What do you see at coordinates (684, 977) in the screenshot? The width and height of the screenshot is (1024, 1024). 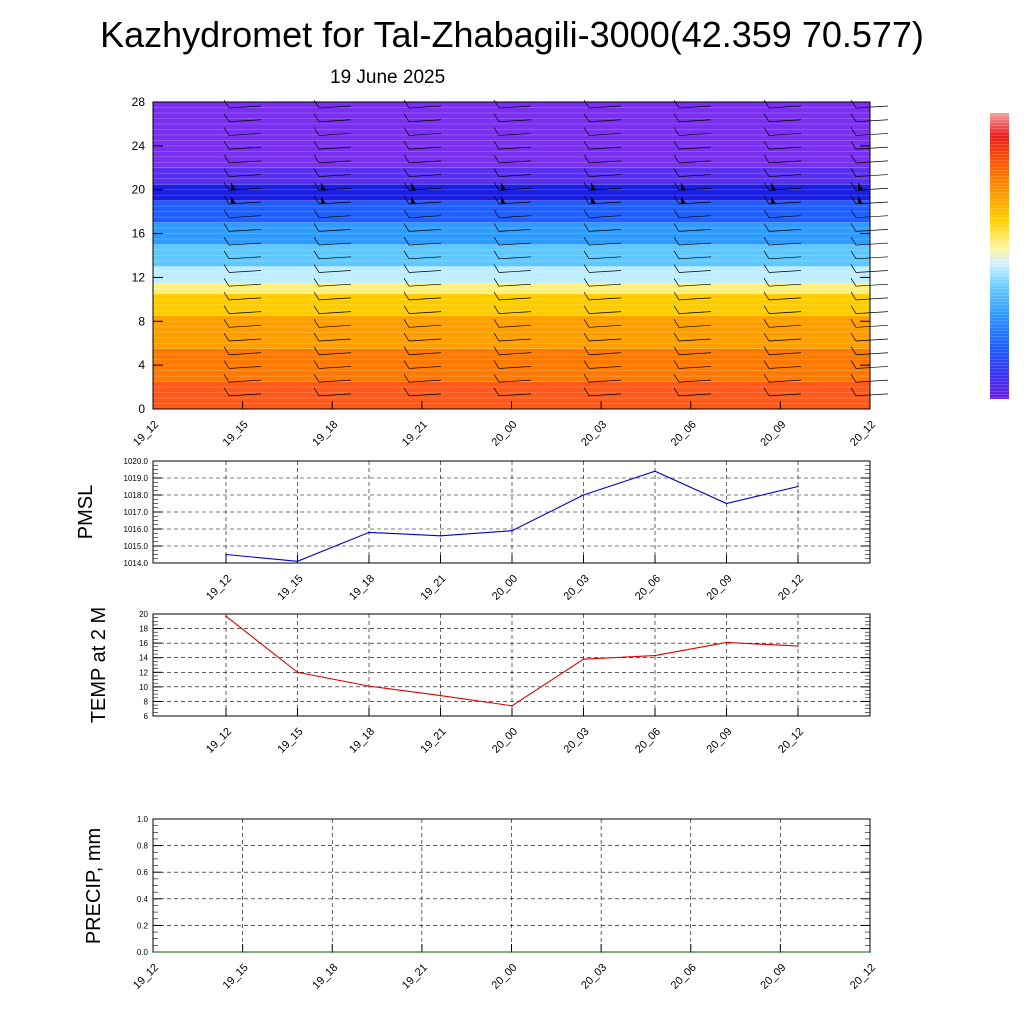 I see `x-tick-label: 20_06` at bounding box center [684, 977].